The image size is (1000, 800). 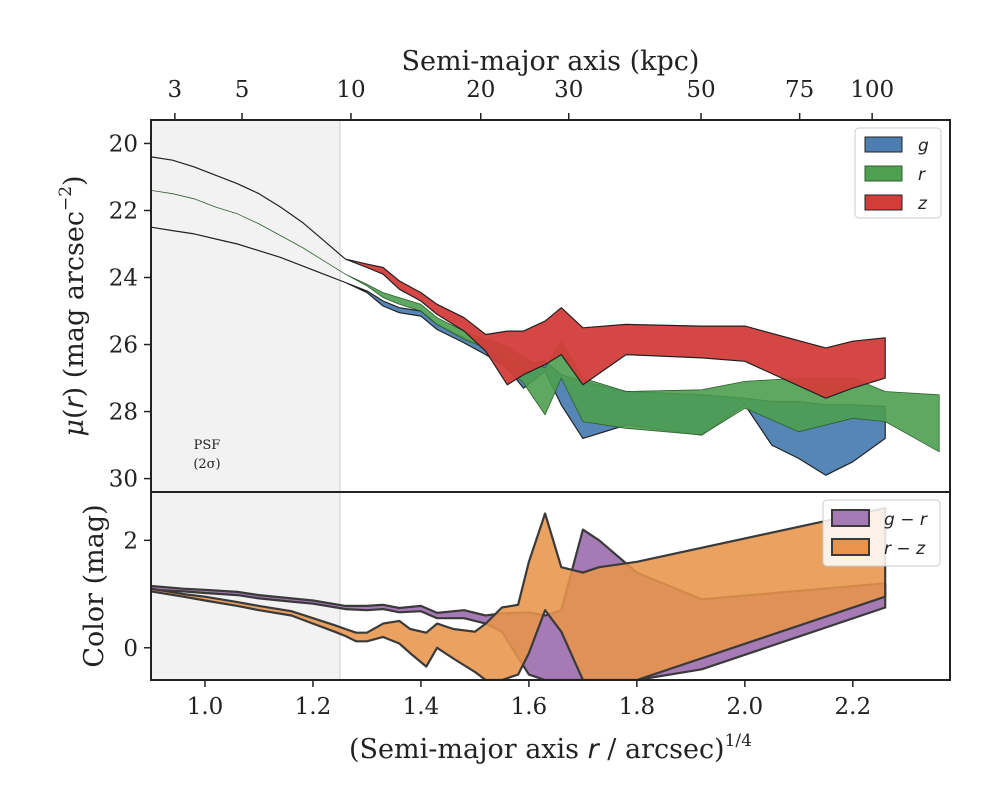 I want to click on ytick-label-top: 28, so click(x=123, y=413).